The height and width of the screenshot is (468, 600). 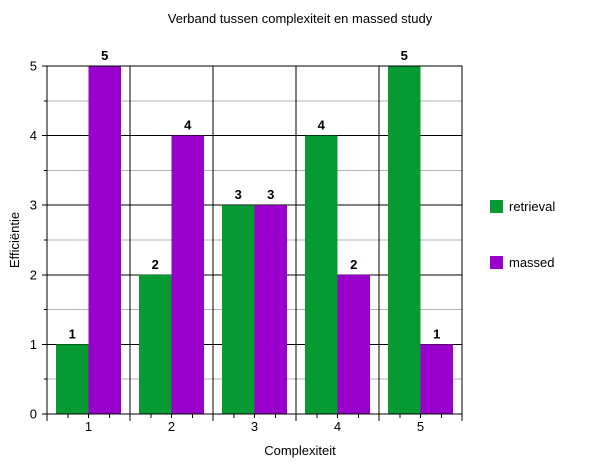 What do you see at coordinates (254, 426) in the screenshot?
I see `x-tick-label: 3` at bounding box center [254, 426].